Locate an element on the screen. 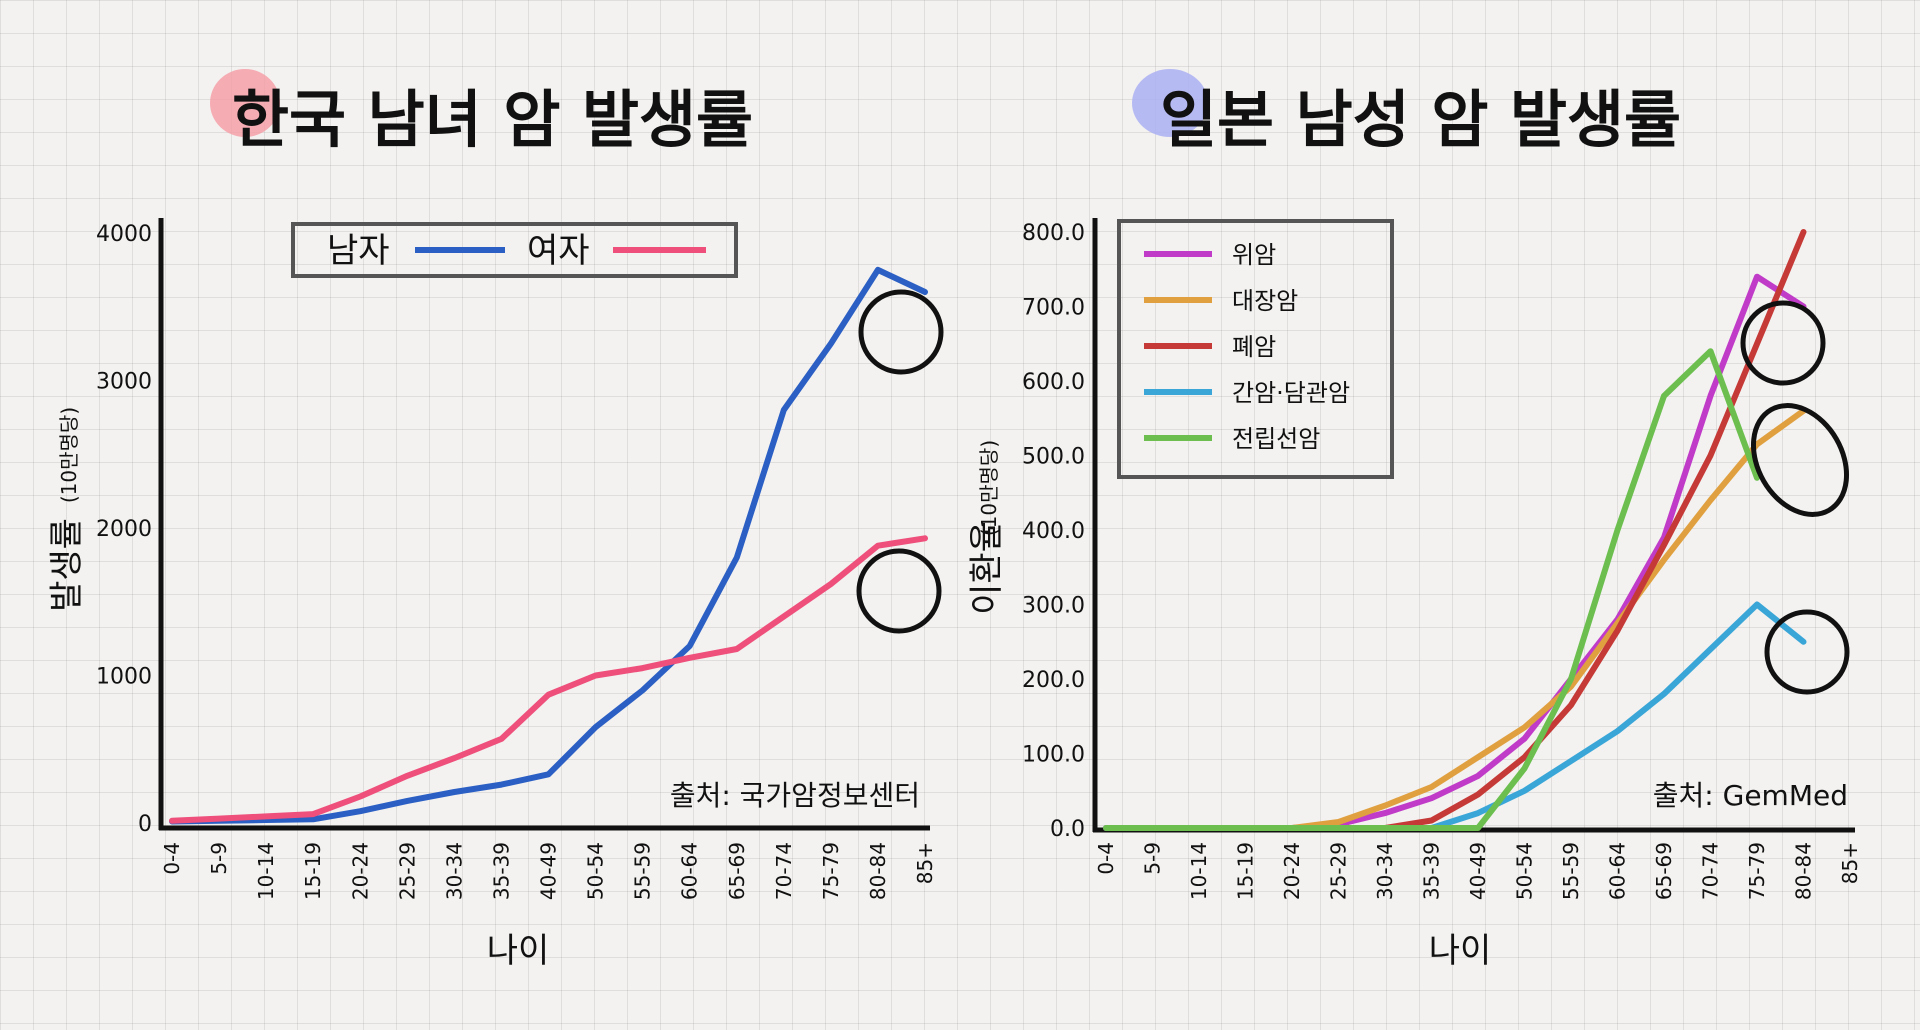 The image size is (1920, 1030). right-x-tick-label: 50-54 is located at coordinates (1525, 871).